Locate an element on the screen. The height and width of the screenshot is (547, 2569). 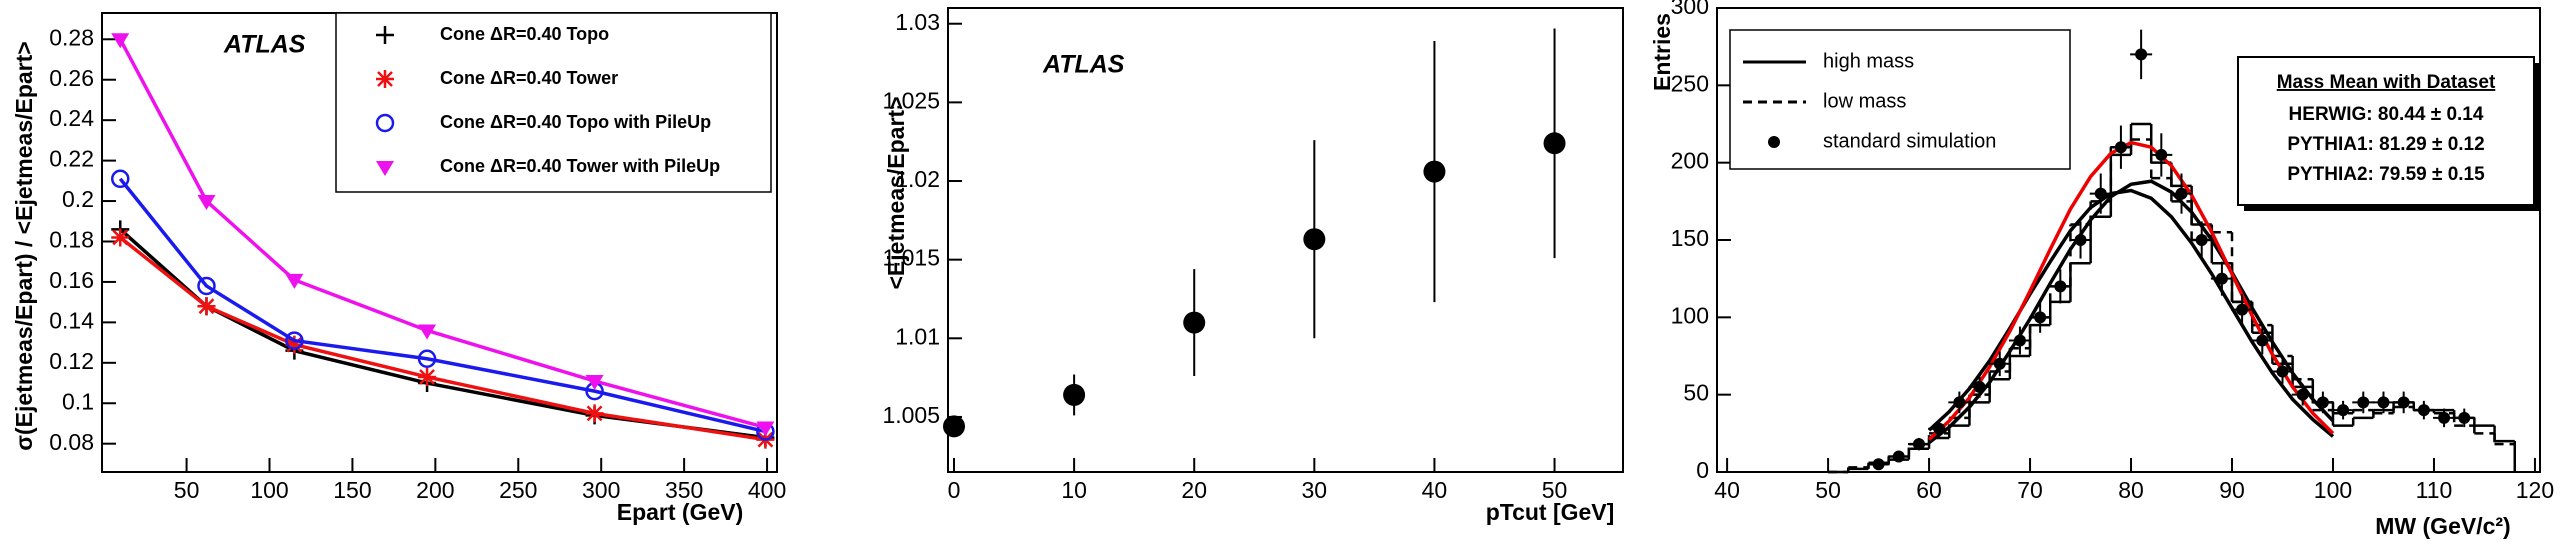
y-tick-label: 1.025 is located at coordinates (911, 100).